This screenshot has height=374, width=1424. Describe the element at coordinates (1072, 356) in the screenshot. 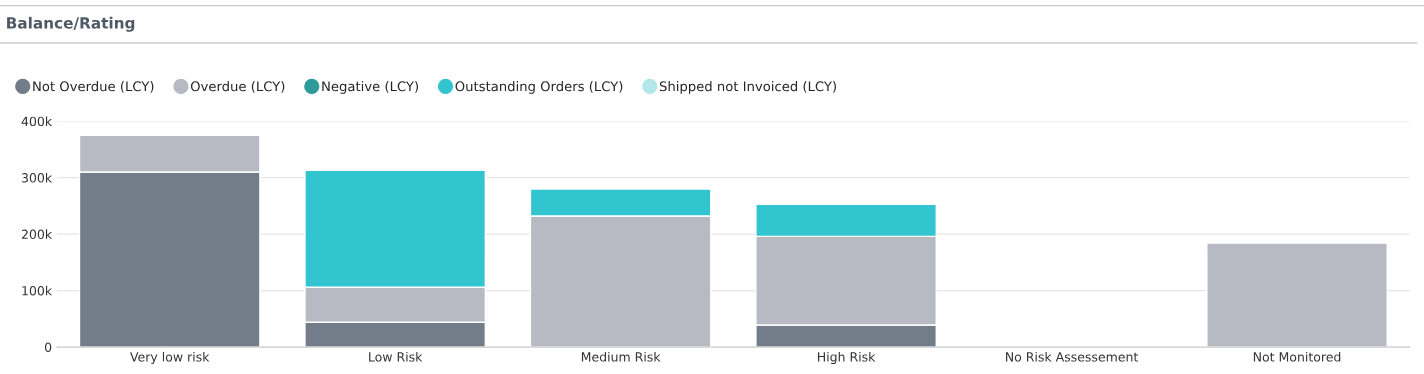

I see `x-tick-label: No Risk Assessement` at that location.